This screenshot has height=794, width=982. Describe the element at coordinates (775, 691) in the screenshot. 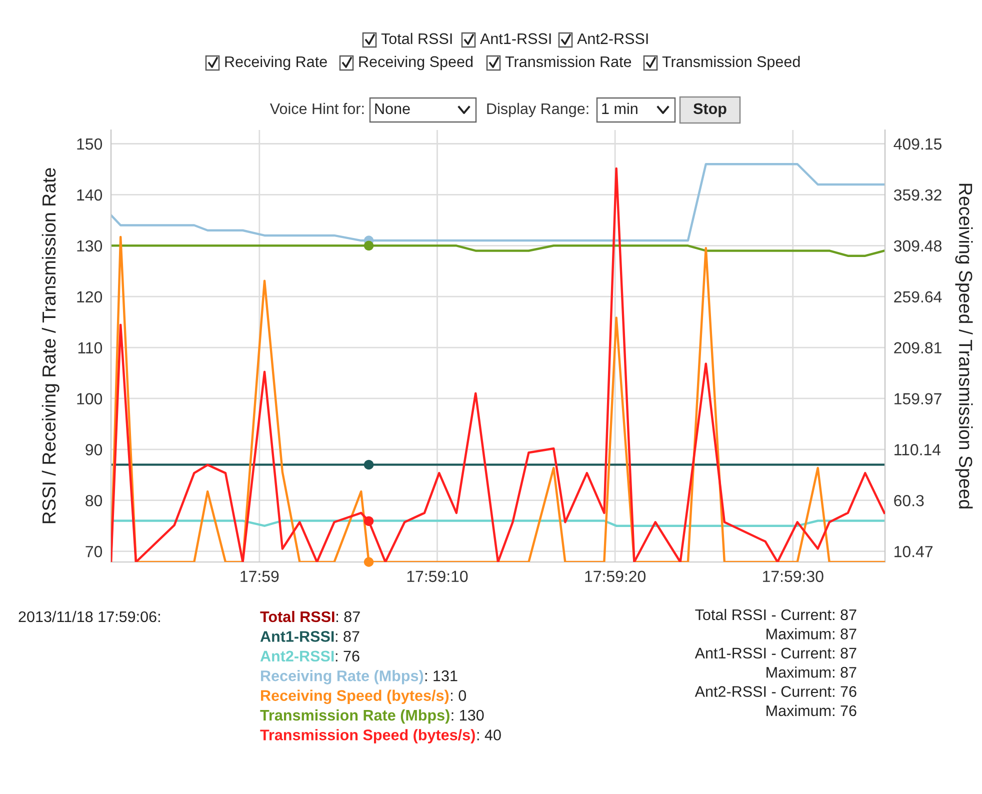

I see `text: Ant2-RSSI - Current: 76` at that location.